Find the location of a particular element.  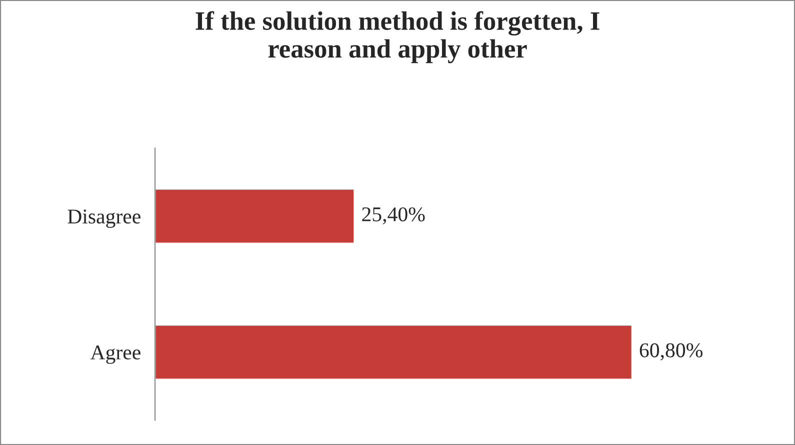

data-label: 25,40% is located at coordinates (393, 215).